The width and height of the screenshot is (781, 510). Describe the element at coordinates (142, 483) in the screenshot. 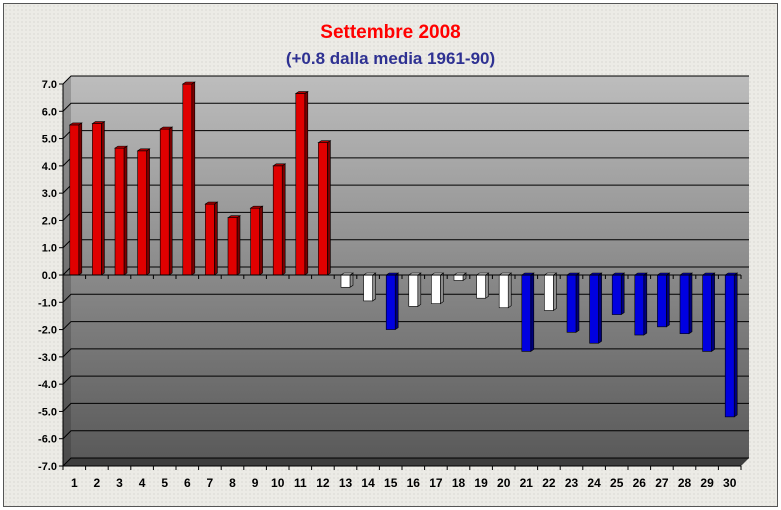

I see `x-tick-label: 4` at that location.